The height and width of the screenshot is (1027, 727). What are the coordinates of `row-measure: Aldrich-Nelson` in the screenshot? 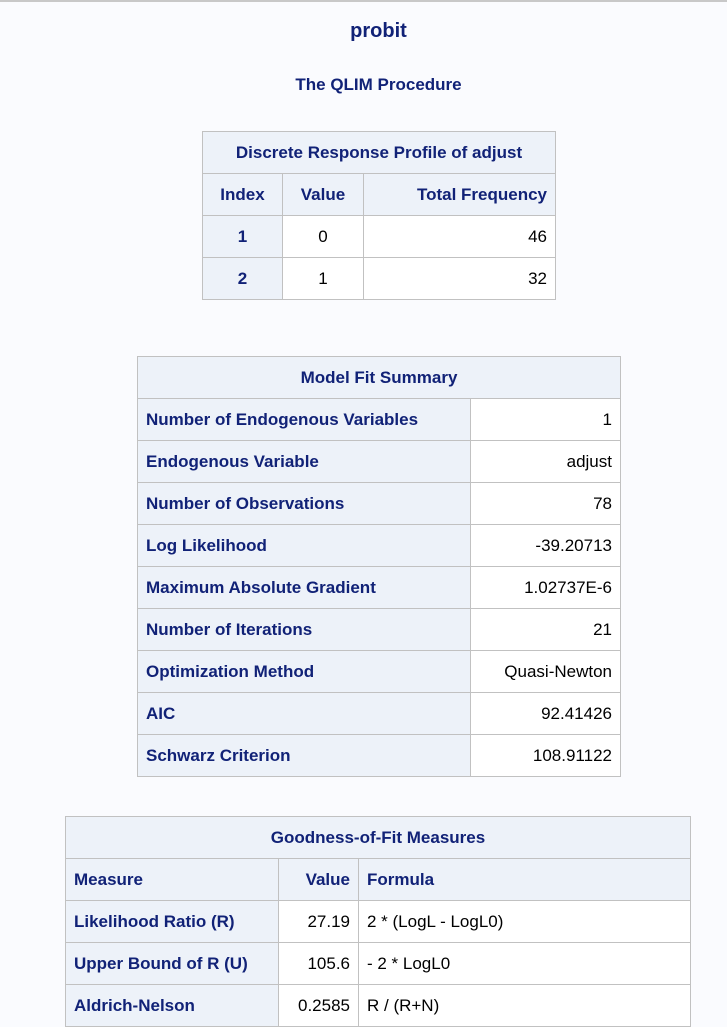 It's located at (172, 1005).